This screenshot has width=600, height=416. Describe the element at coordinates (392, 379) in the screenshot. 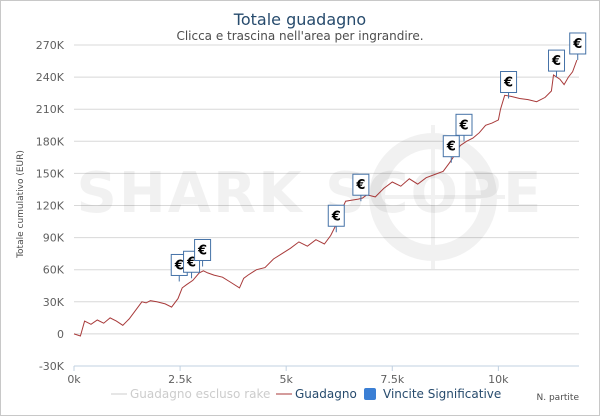

I see `x-tick-label: 7.5k` at that location.